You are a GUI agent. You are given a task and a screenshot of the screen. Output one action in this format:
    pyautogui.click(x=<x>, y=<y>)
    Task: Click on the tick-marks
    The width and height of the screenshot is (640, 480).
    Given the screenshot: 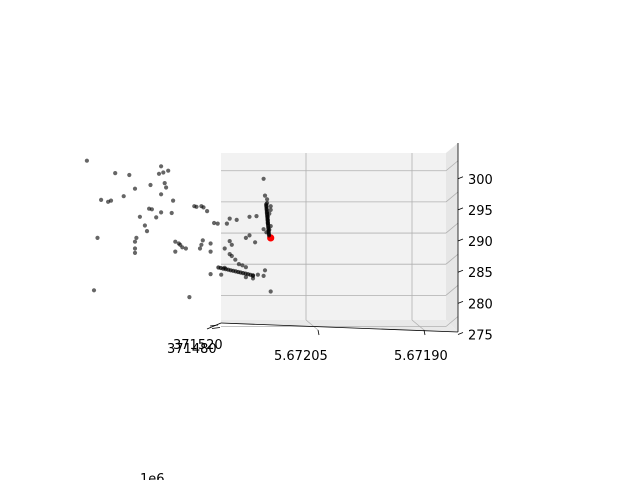 What is the action you would take?
    pyautogui.click(x=336, y=256)
    